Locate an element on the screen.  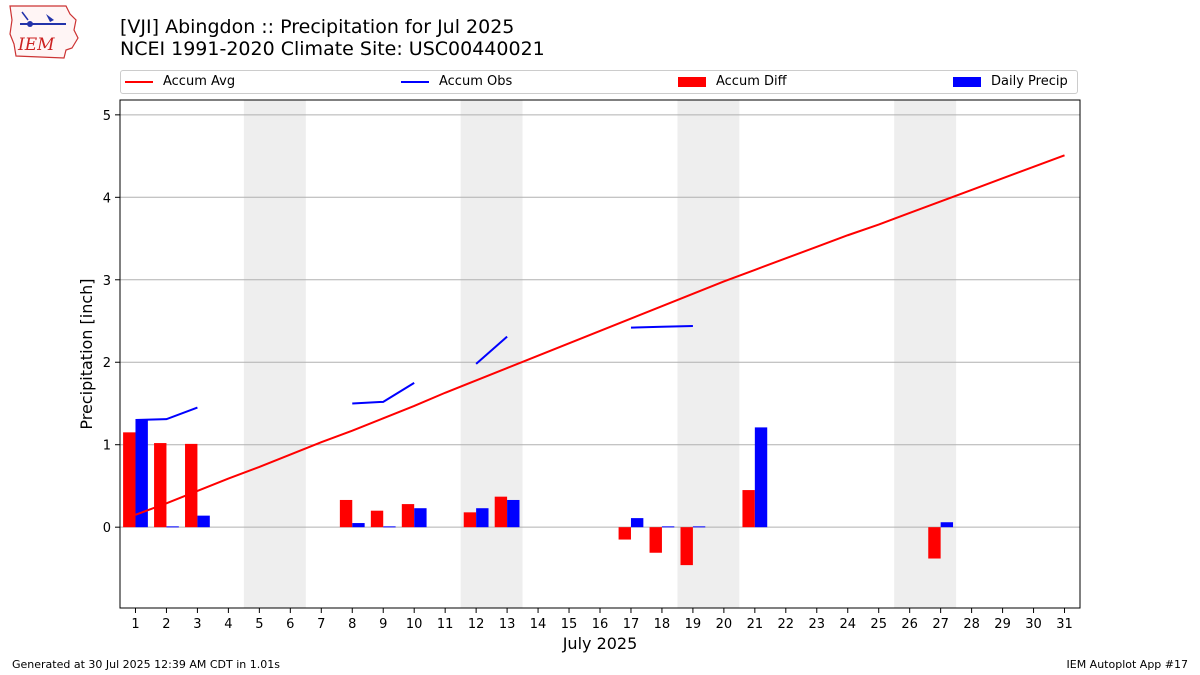
x-tick-label: 15 is located at coordinates (569, 624).